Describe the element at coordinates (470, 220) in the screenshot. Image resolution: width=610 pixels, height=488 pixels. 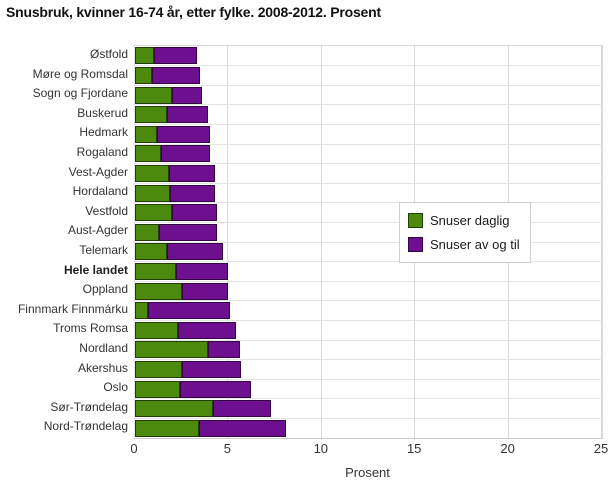
I see `legend-label-daily: Snuser daglig` at that location.